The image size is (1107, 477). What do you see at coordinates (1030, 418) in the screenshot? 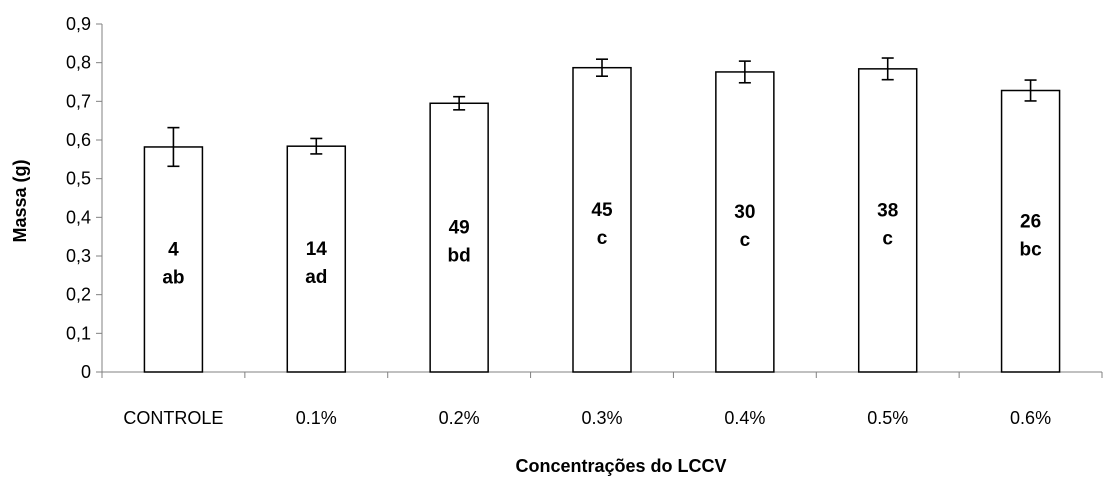
I see `x-tick-label: 0.6%` at bounding box center [1030, 418].